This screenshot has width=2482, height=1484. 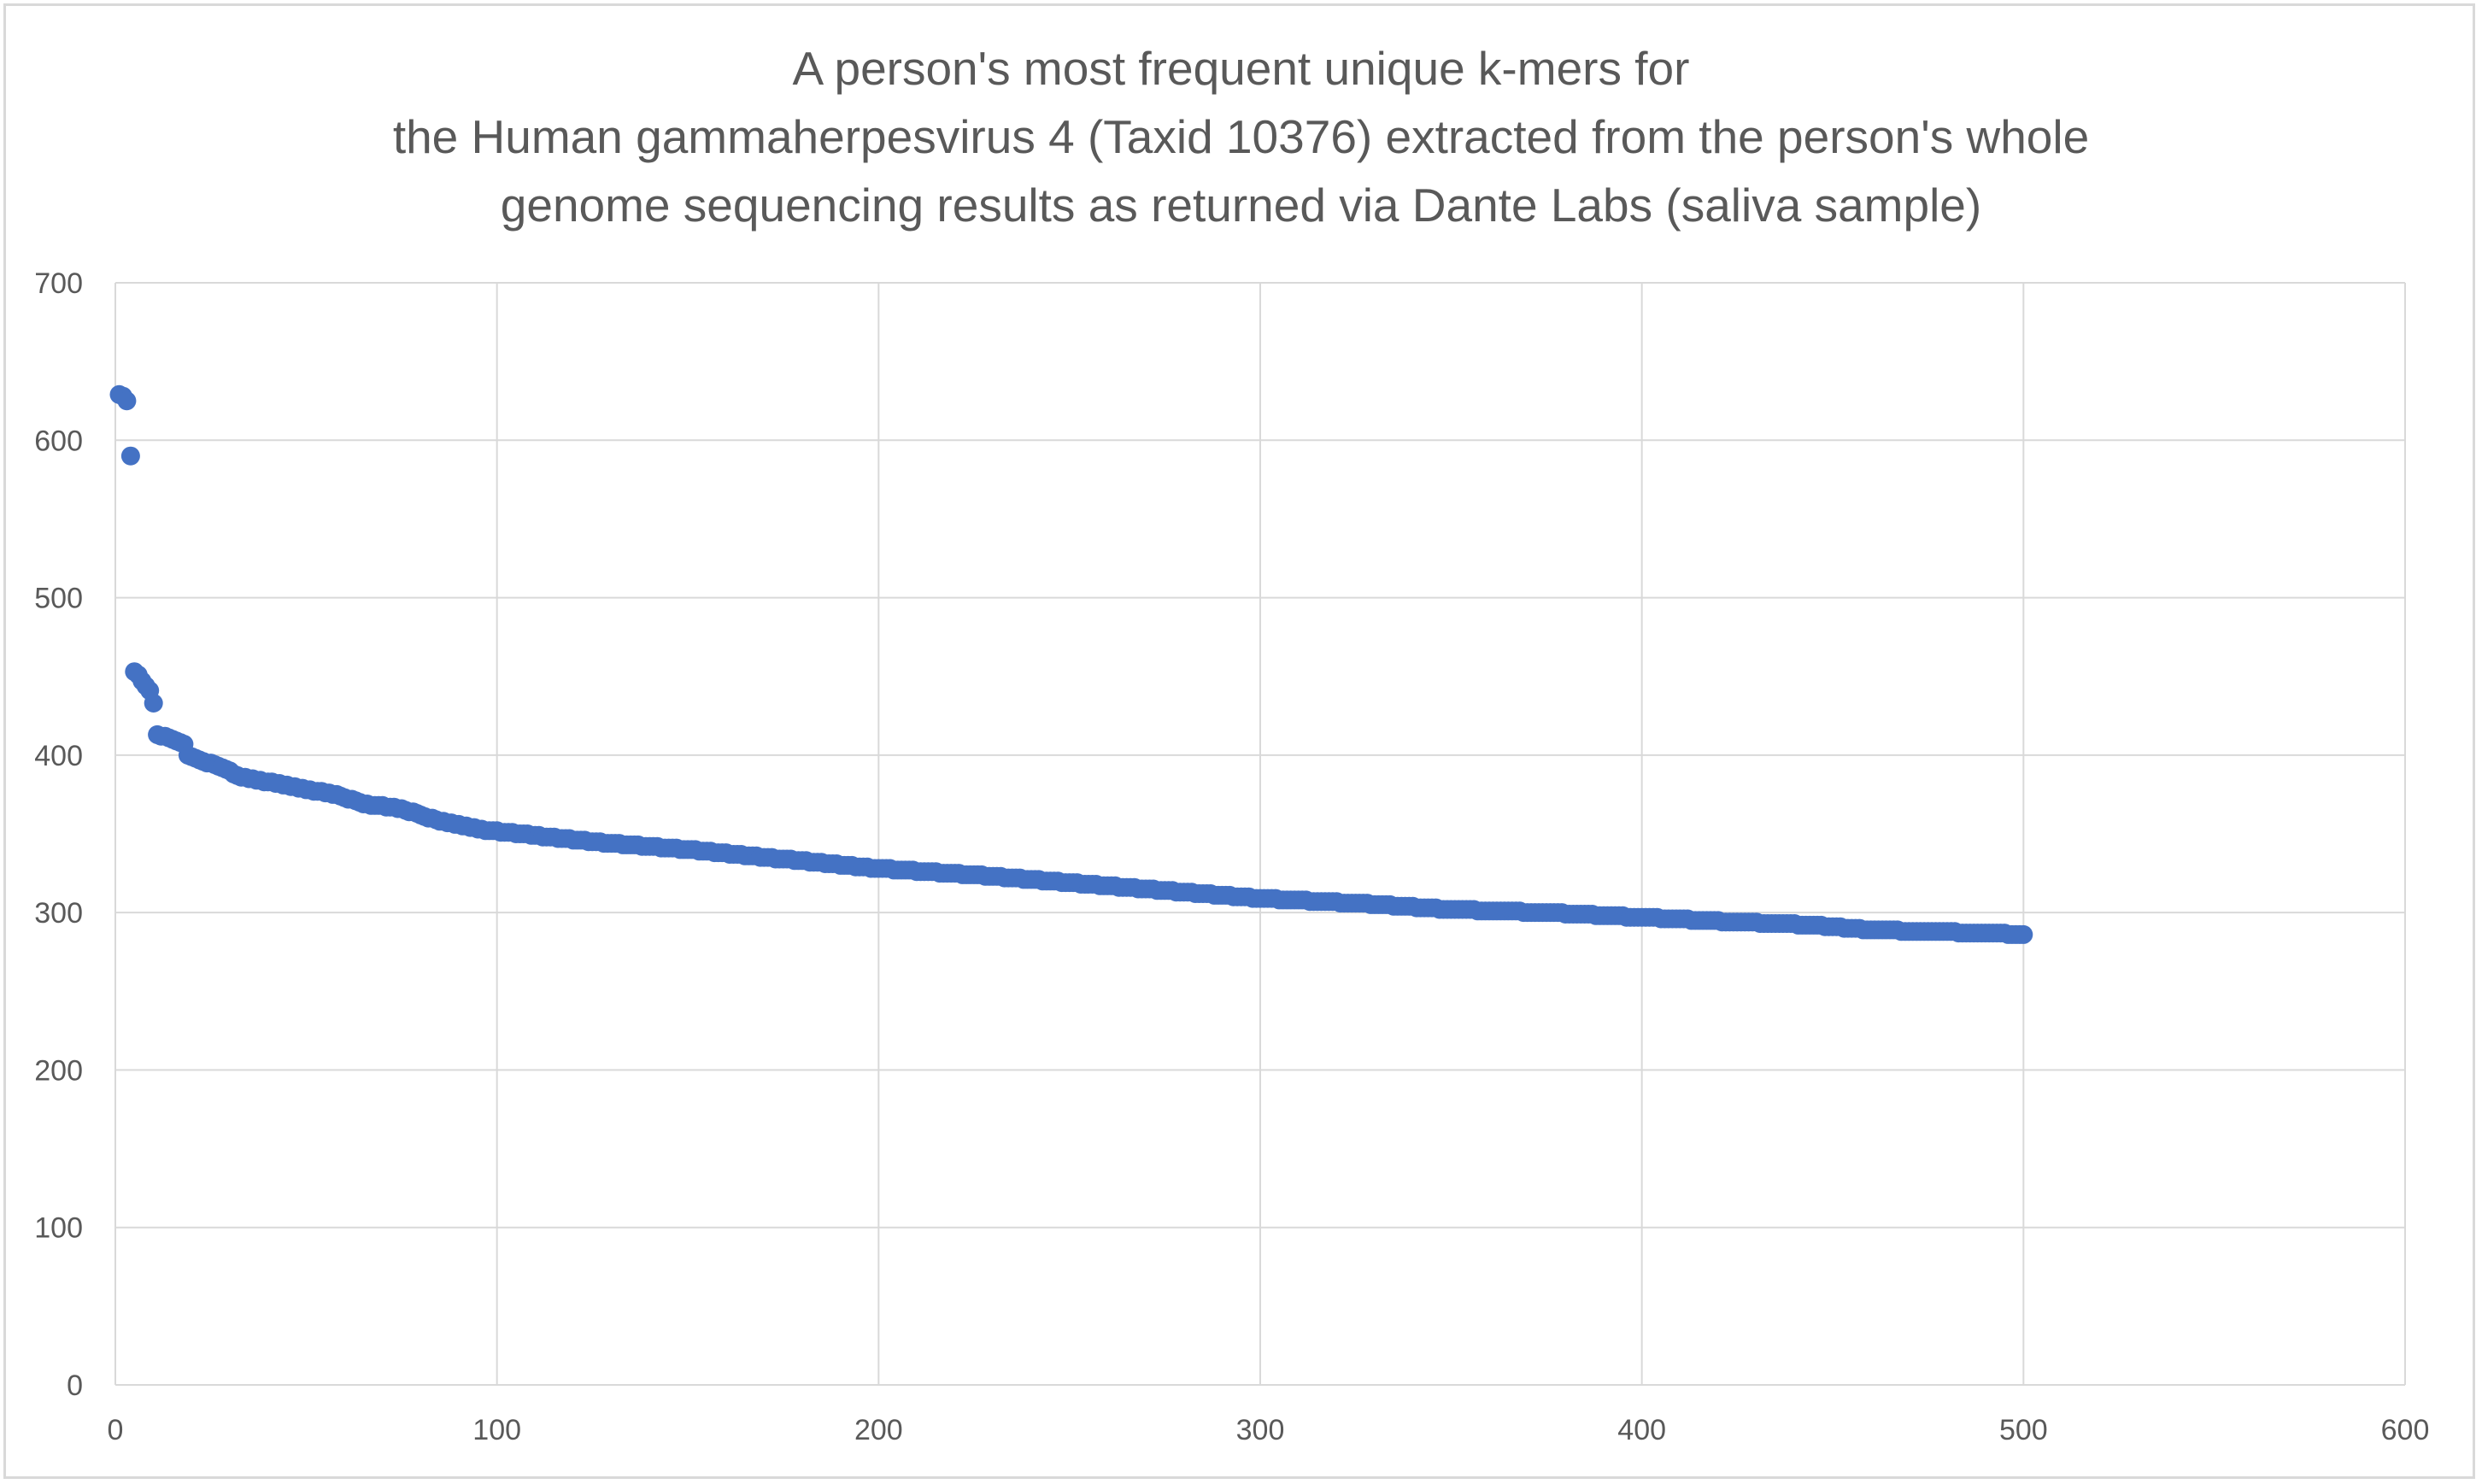 What do you see at coordinates (58, 441) in the screenshot?
I see `y-tick-label: 600` at bounding box center [58, 441].